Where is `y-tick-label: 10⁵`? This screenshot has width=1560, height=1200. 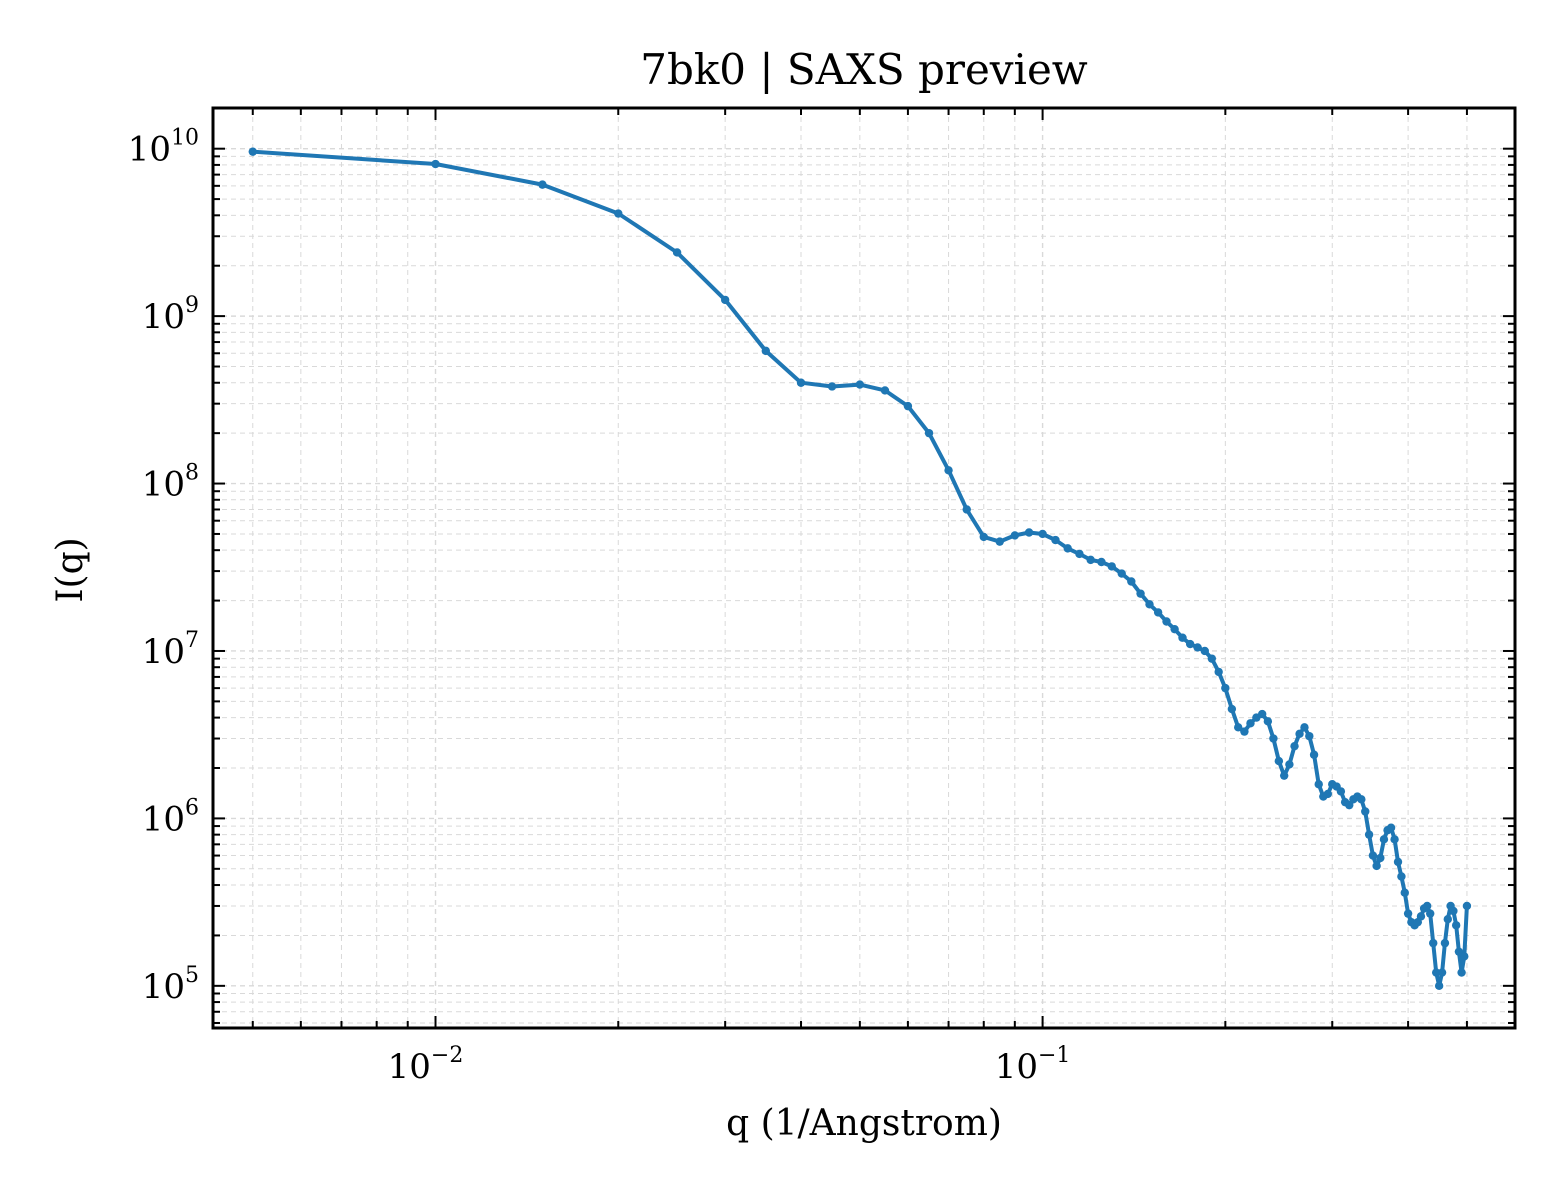
y-tick-label: 10⁵ is located at coordinates (170, 985).